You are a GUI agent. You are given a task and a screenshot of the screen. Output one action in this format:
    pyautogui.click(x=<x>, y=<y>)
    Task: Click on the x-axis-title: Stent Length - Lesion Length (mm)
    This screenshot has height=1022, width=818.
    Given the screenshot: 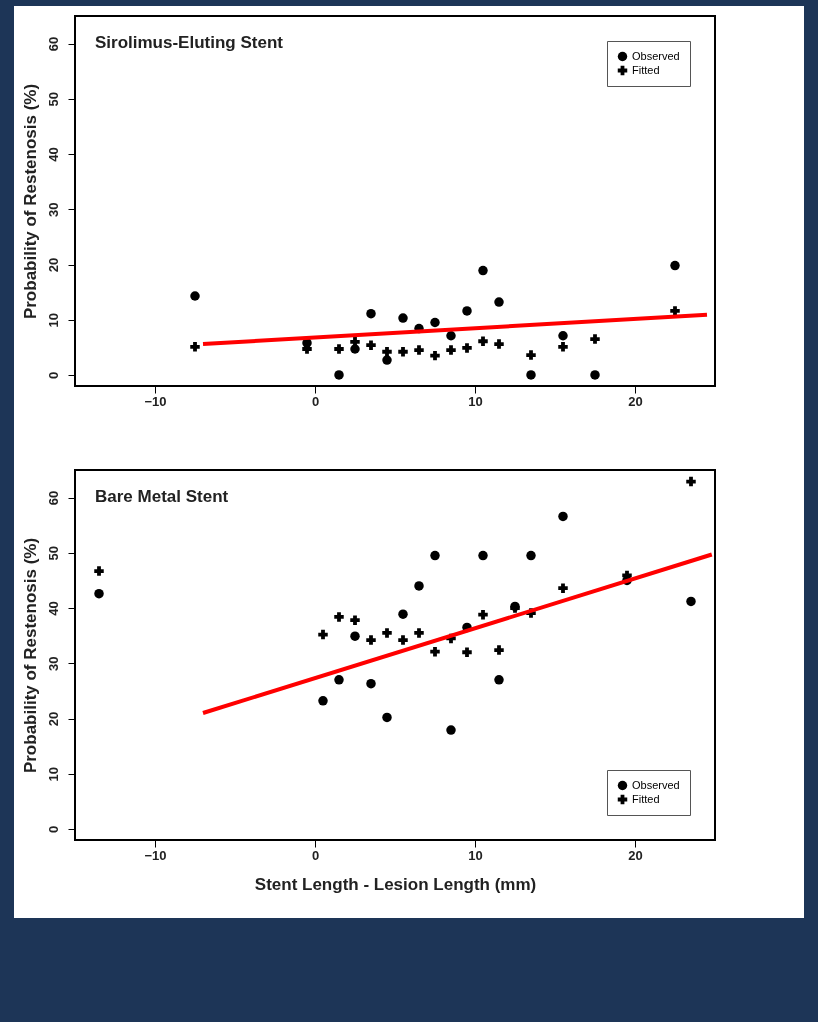 What is the action you would take?
    pyautogui.click(x=395, y=884)
    